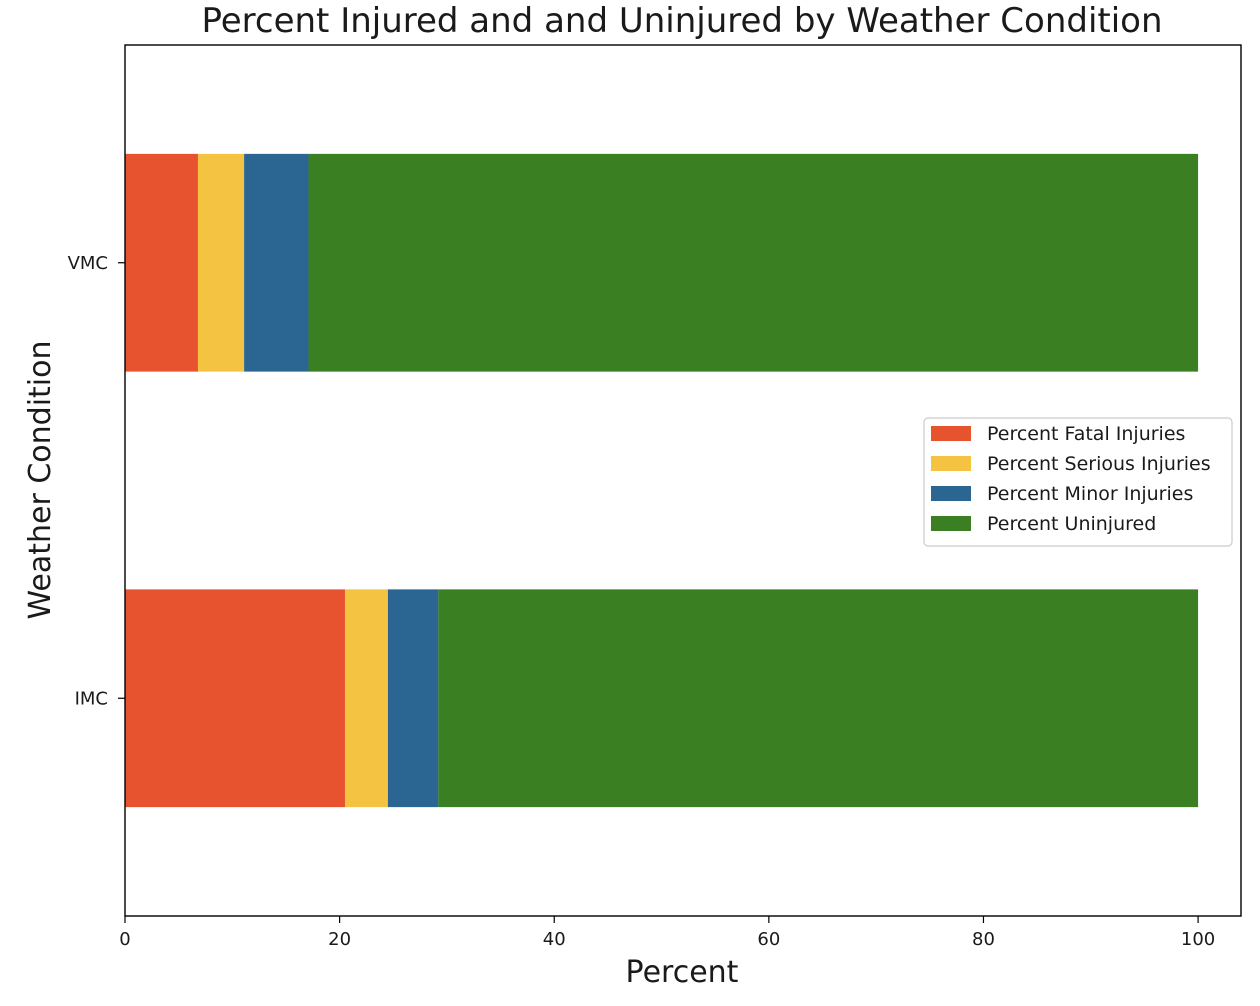 This screenshot has width=1260, height=1006. What do you see at coordinates (1086, 434) in the screenshot?
I see `legend-label: Percent Fatal Injuries` at bounding box center [1086, 434].